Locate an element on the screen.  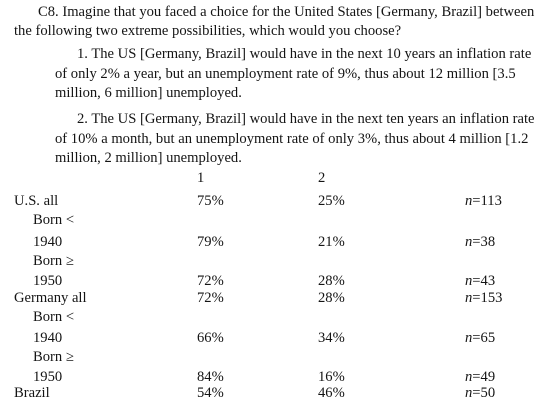
row-label-us-1940: 1940 is located at coordinates (48, 242).